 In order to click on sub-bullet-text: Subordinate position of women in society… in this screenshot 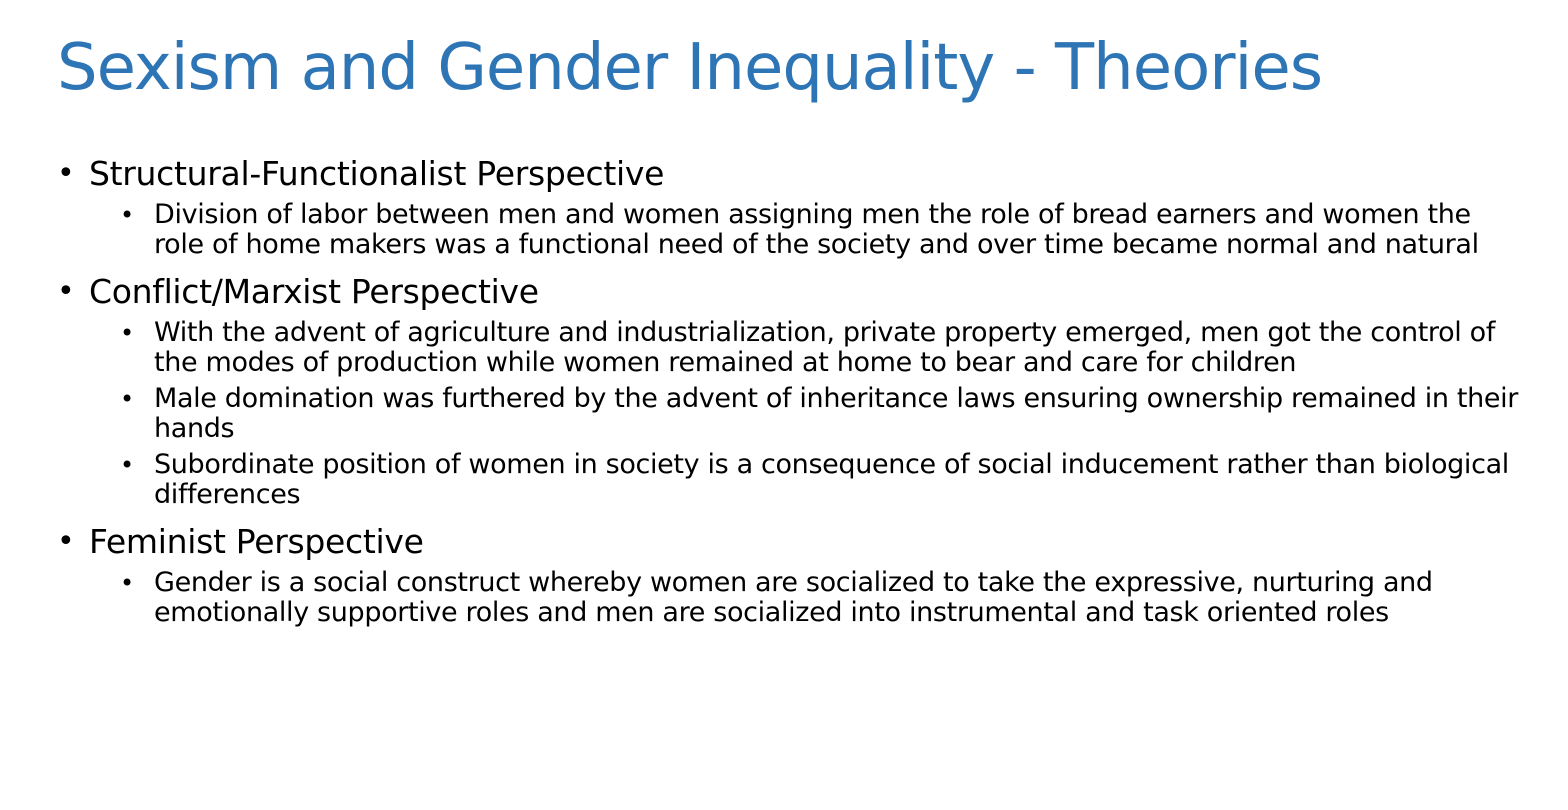, I will do `click(831, 479)`.